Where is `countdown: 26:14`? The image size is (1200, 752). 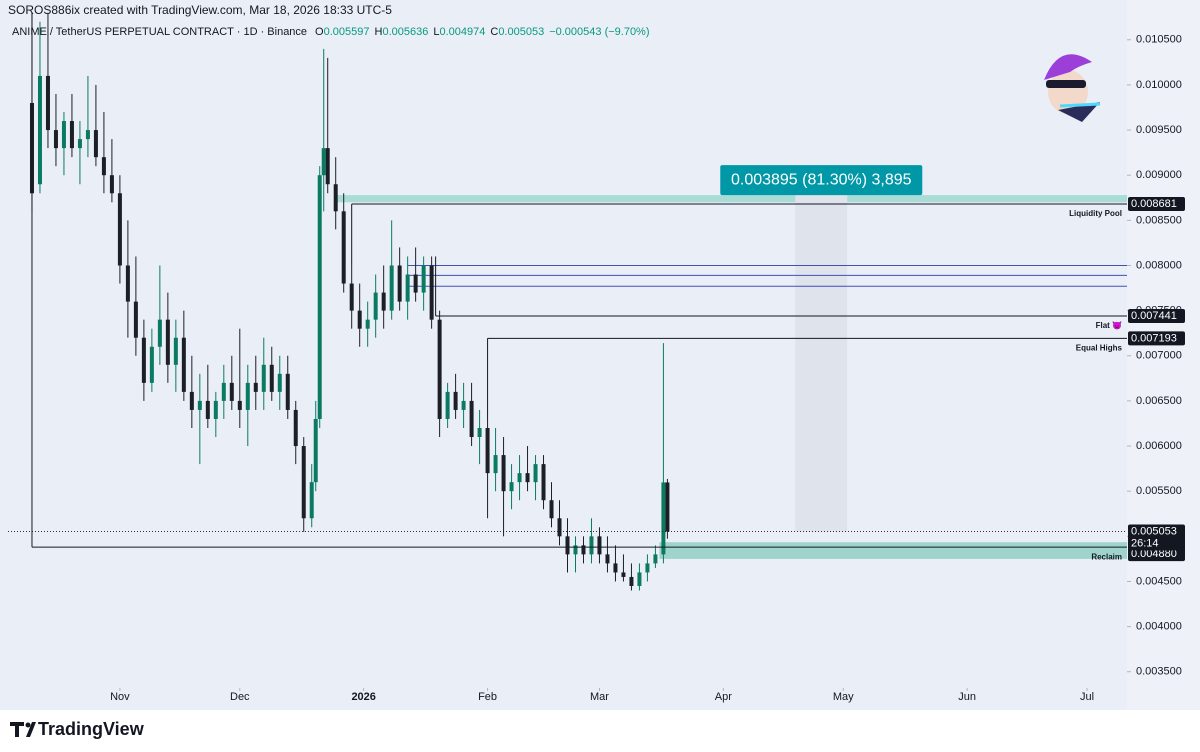
countdown: 26:14 is located at coordinates (1145, 543).